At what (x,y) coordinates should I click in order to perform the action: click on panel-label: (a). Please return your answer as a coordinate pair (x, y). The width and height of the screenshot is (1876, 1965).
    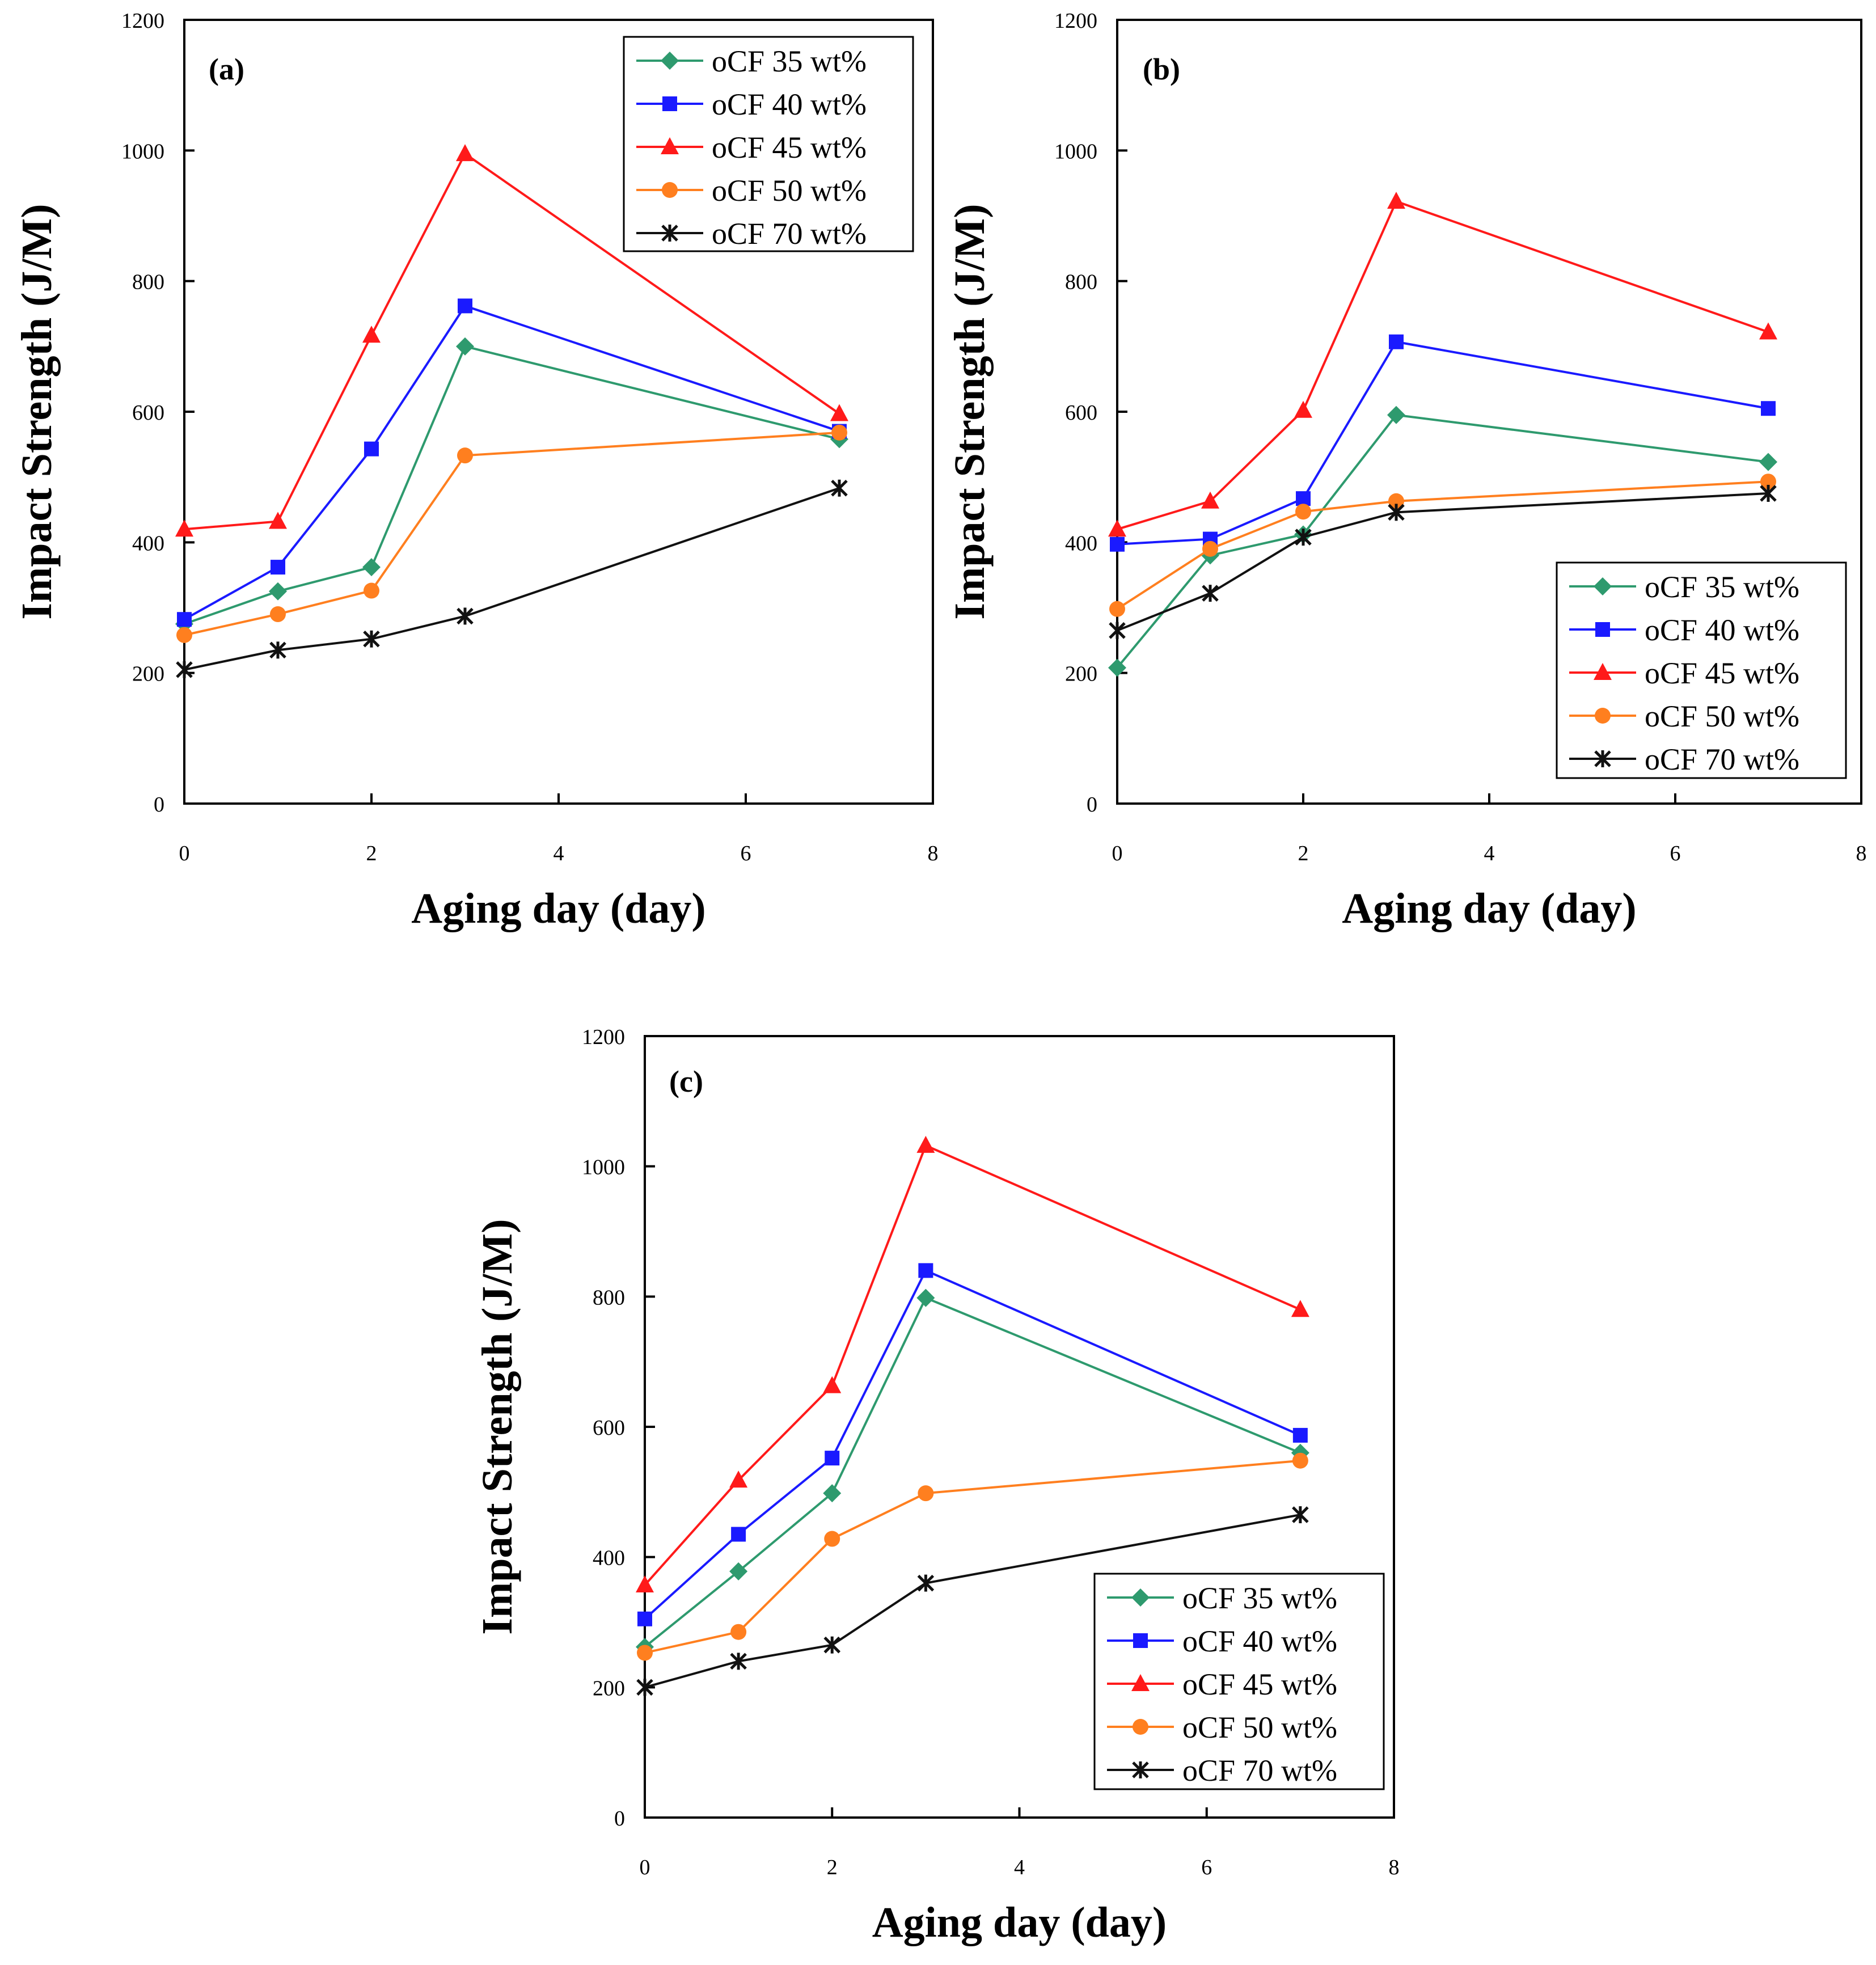
    Looking at the image, I should click on (227, 69).